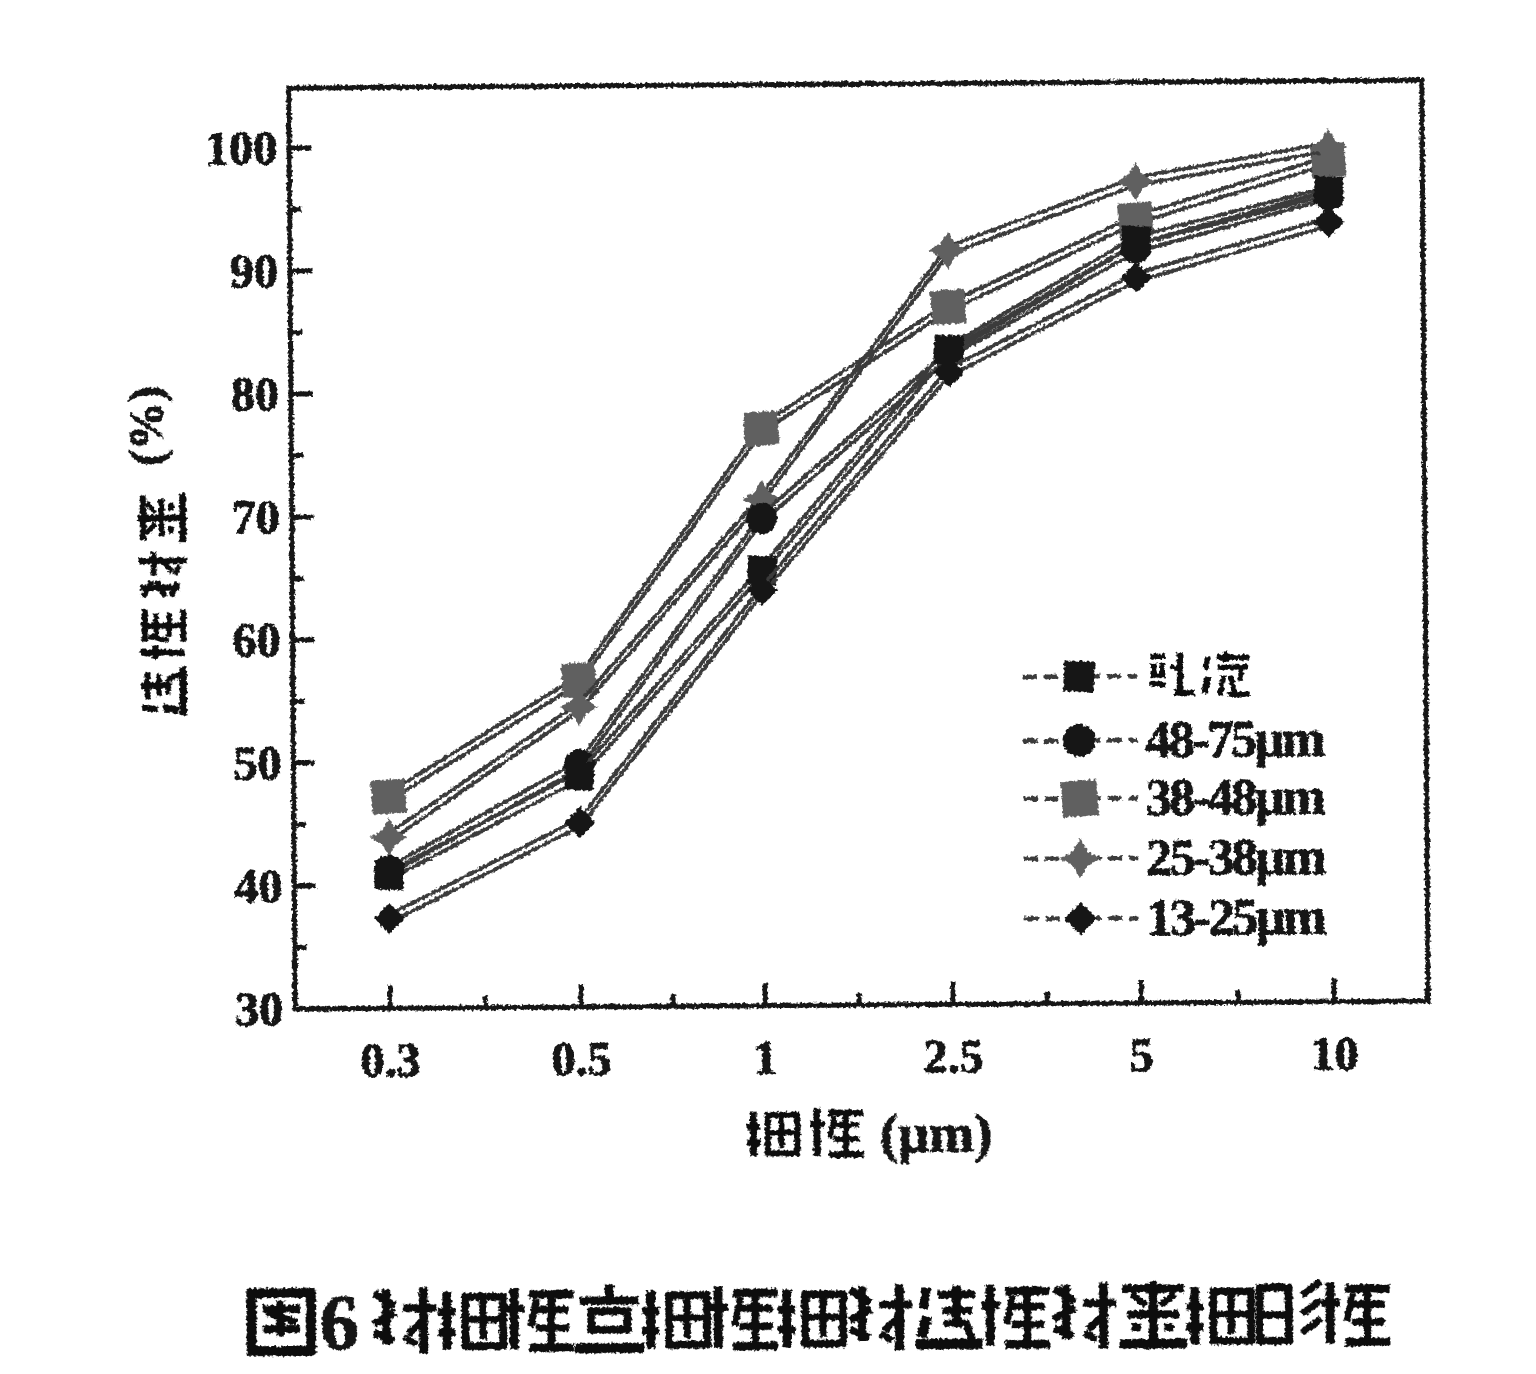 The height and width of the screenshot is (1374, 1536). What do you see at coordinates (1235, 740) in the screenshot?
I see `svg-text: 48-75µm` at bounding box center [1235, 740].